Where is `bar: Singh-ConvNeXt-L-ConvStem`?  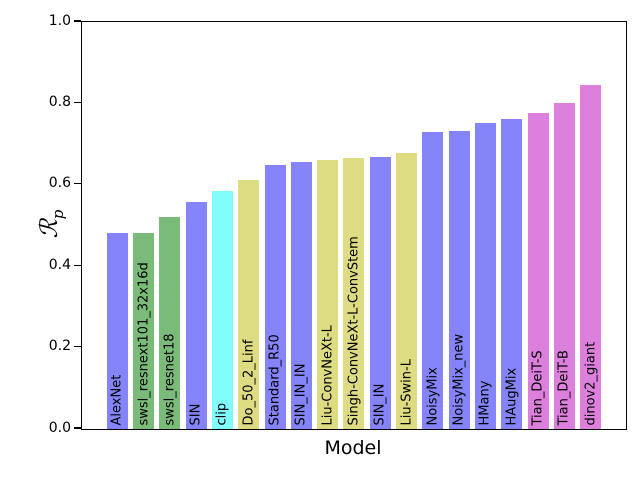
bar: Singh-ConvNeXt-L-ConvStem is located at coordinates (354, 293).